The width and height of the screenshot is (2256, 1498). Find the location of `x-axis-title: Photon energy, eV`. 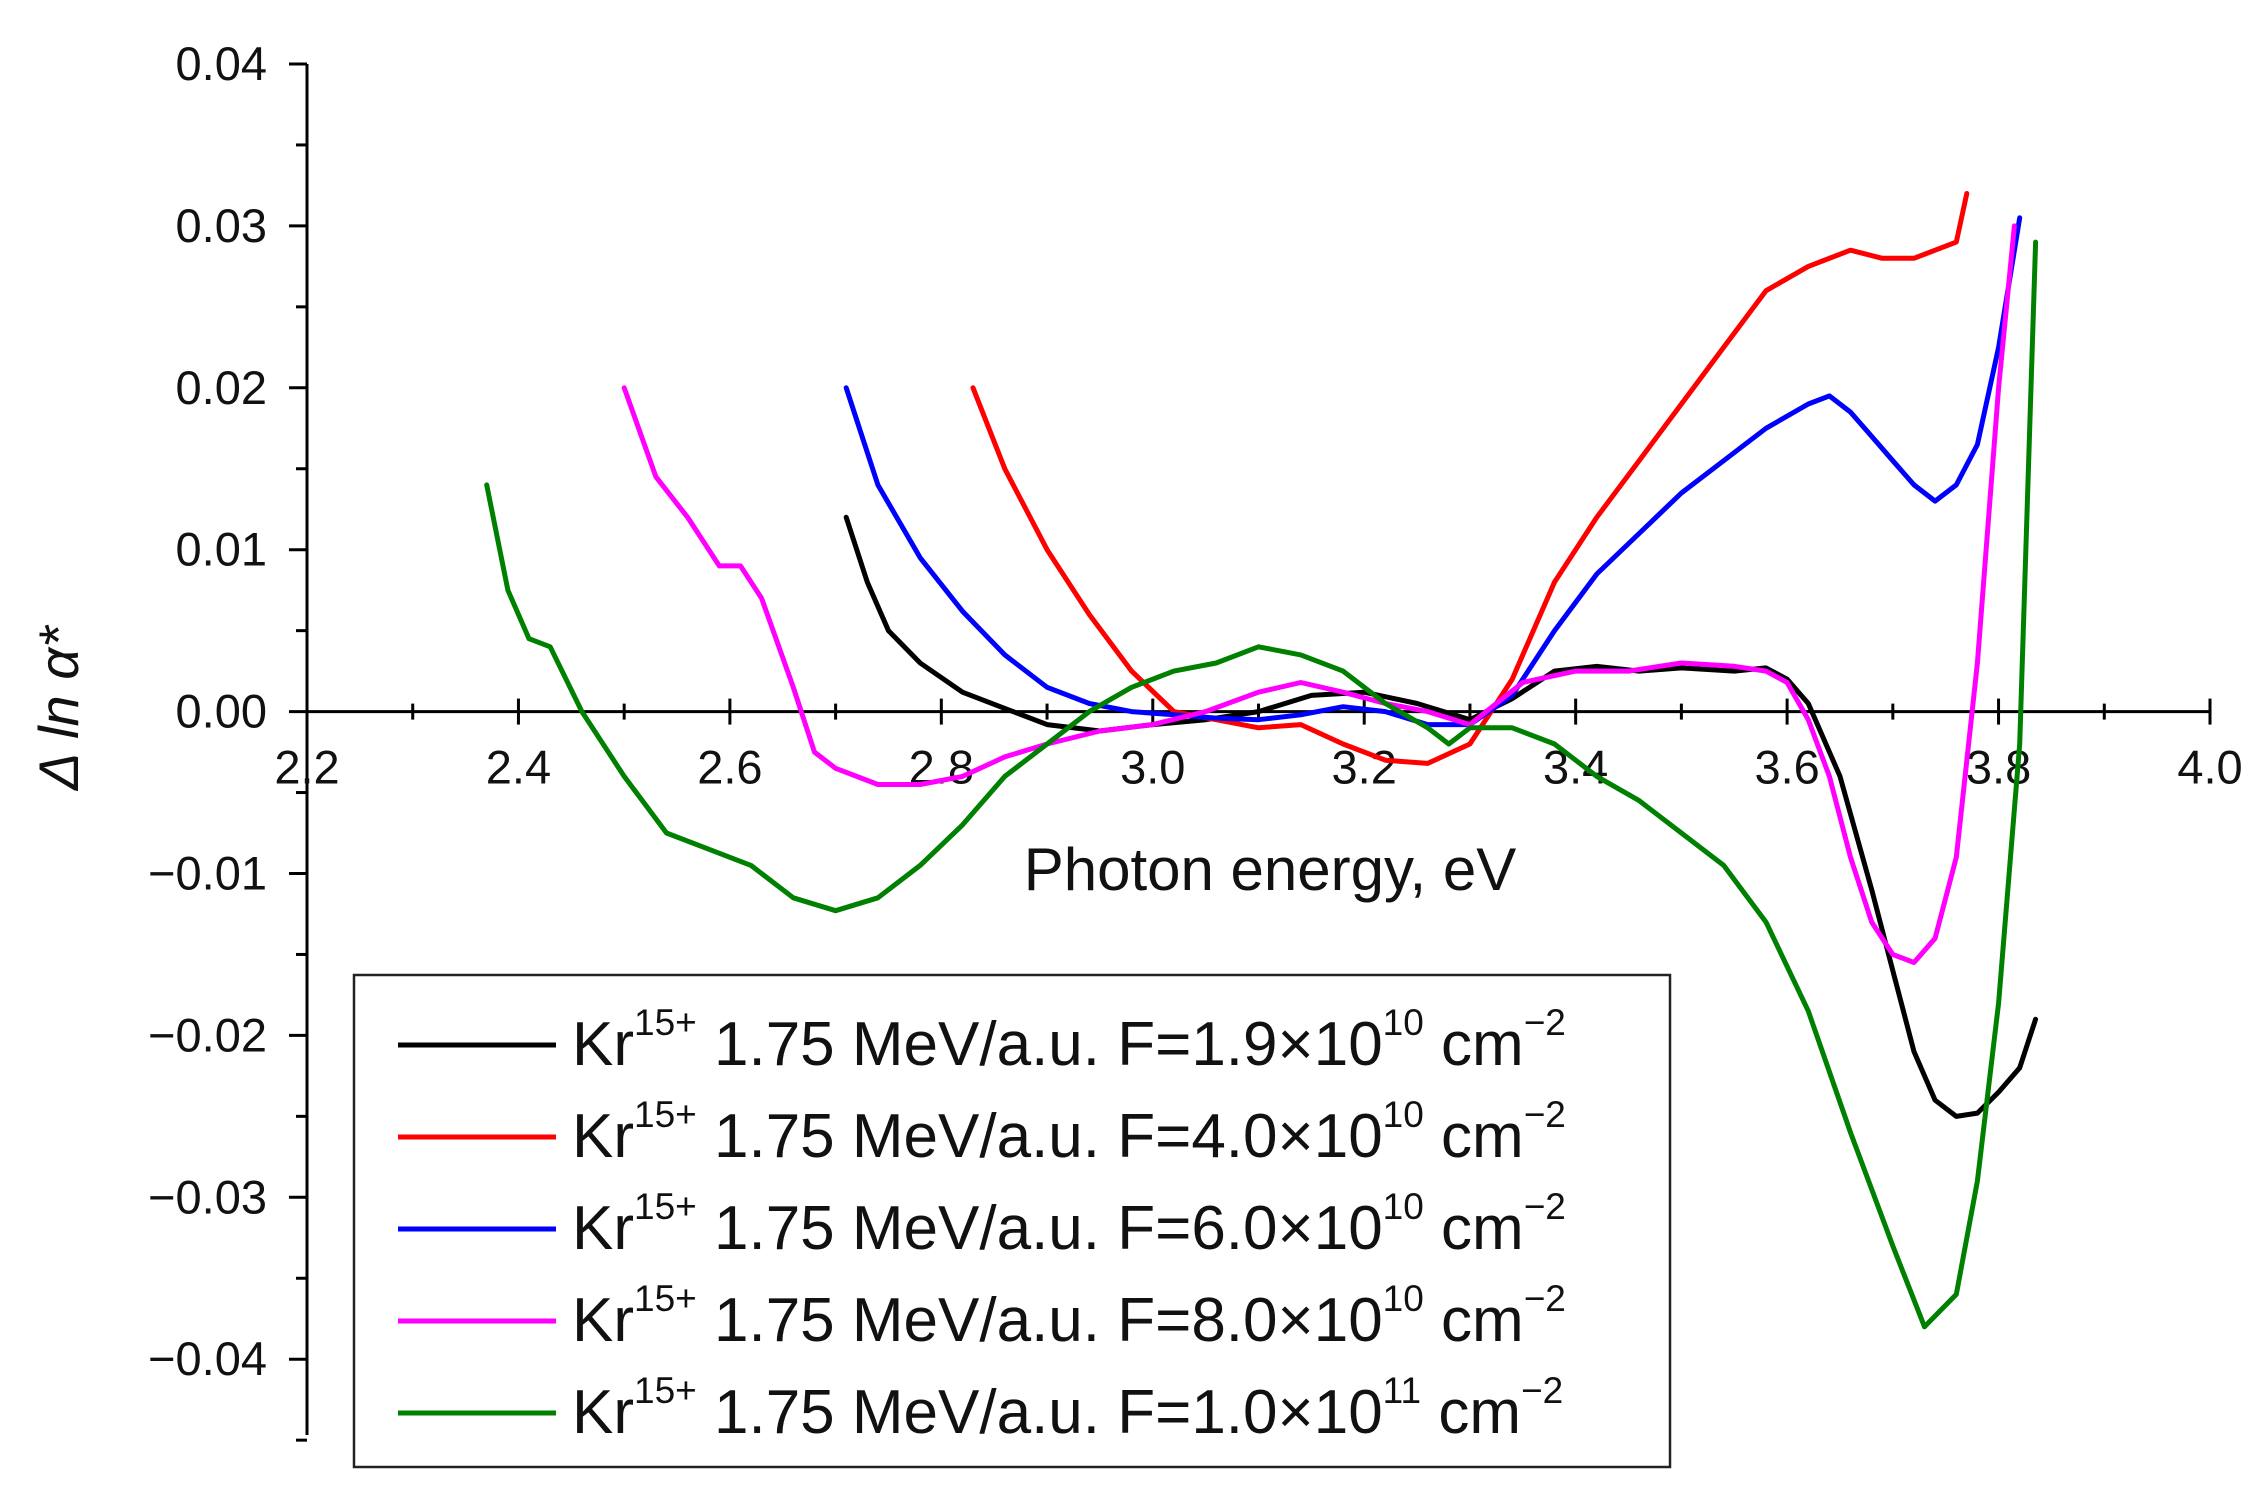

x-axis-title: Photon energy, eV is located at coordinates (1270, 869).